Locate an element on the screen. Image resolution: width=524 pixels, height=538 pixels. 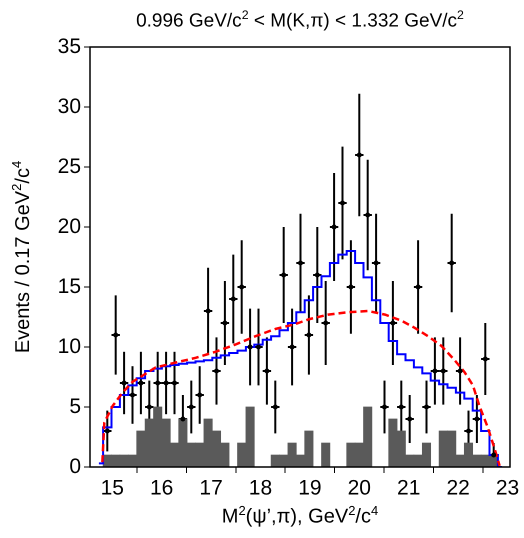
x-tick-label: 17 is located at coordinates (211, 488).